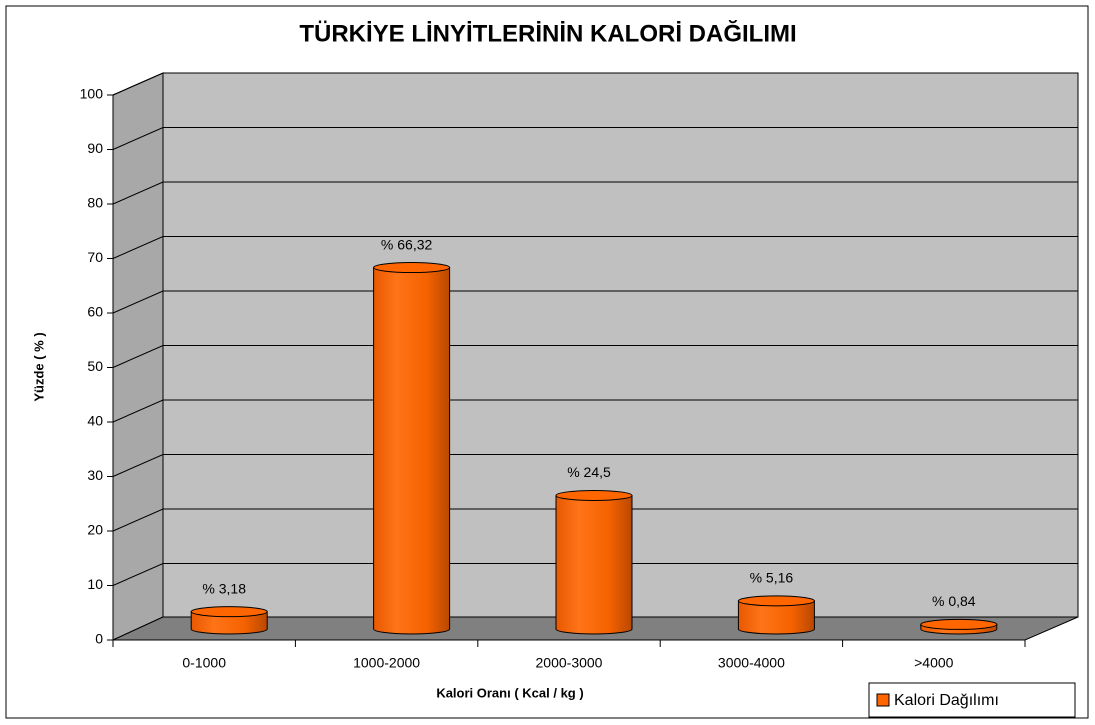  I want to click on data-label: % 0,84, so click(954, 601).